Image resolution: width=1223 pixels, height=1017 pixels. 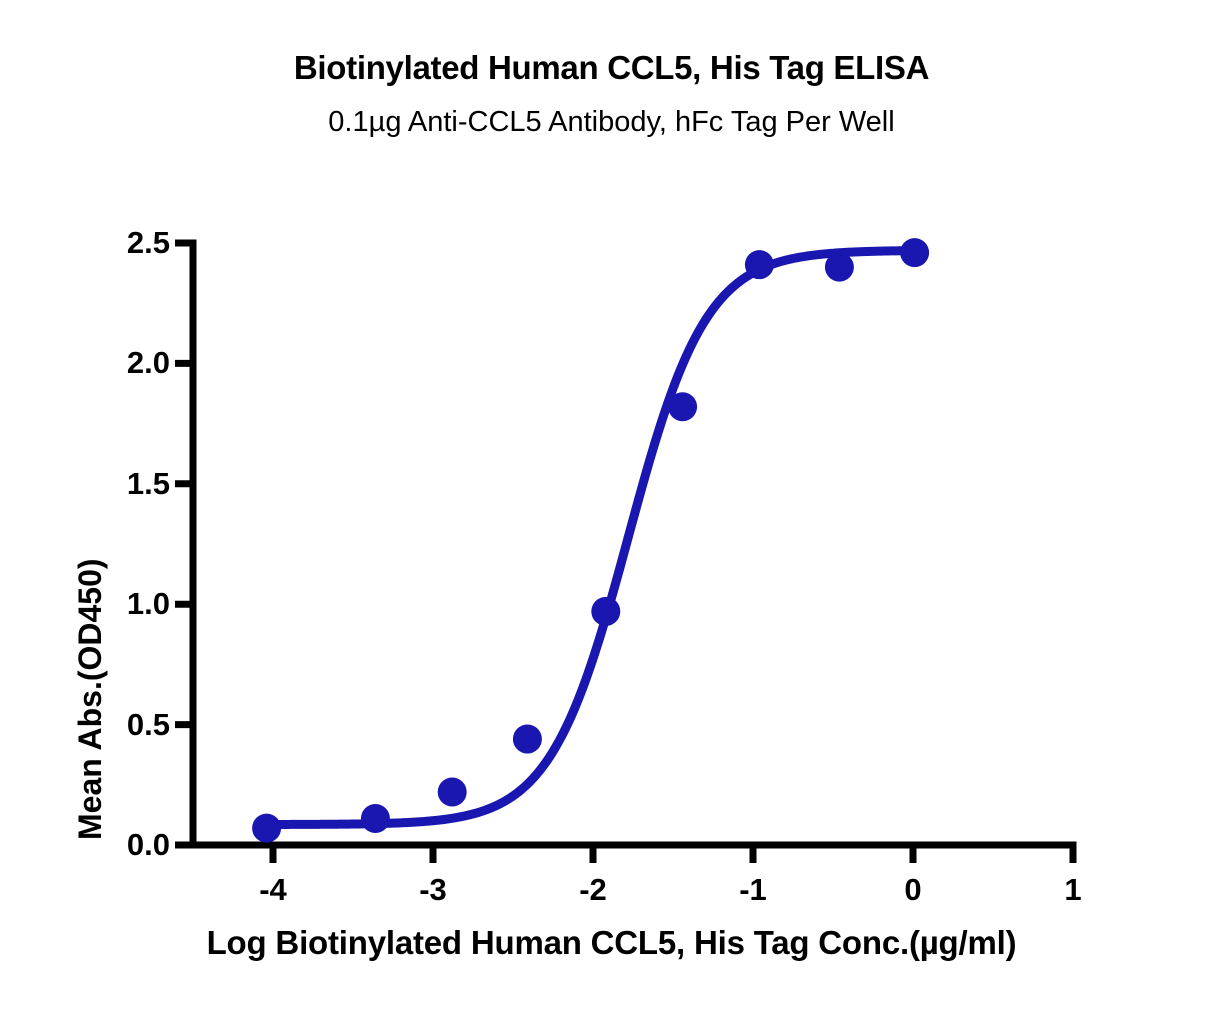 I want to click on x-axis-ticks, so click(x=673, y=854).